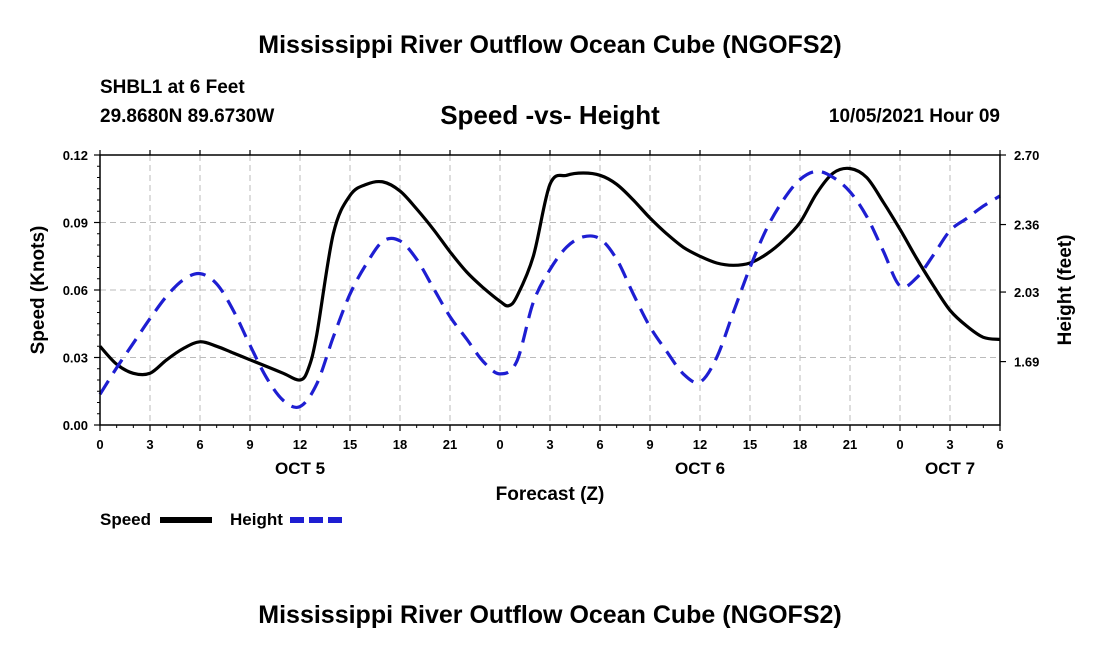 The image size is (1100, 650). Describe the element at coordinates (75, 425) in the screenshot. I see `y-left-tick-label: 0.00` at that location.